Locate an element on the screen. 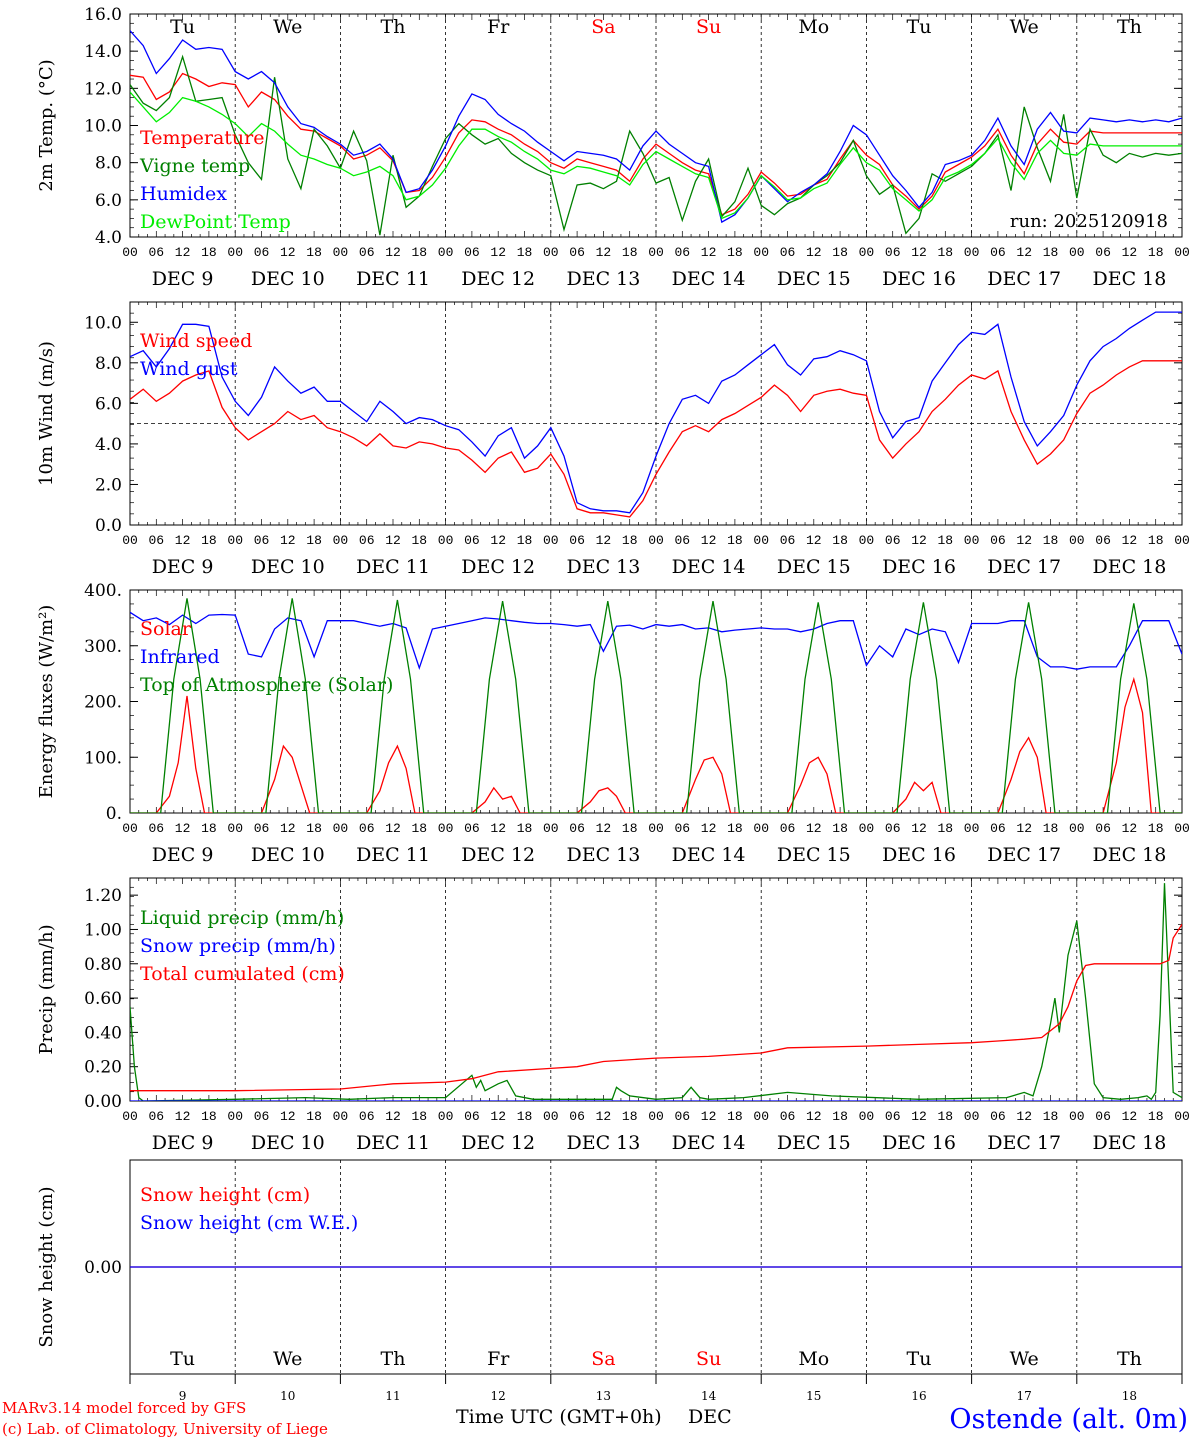  y-axis-label: Energy fluxes (W/m²) is located at coordinates (46, 702).